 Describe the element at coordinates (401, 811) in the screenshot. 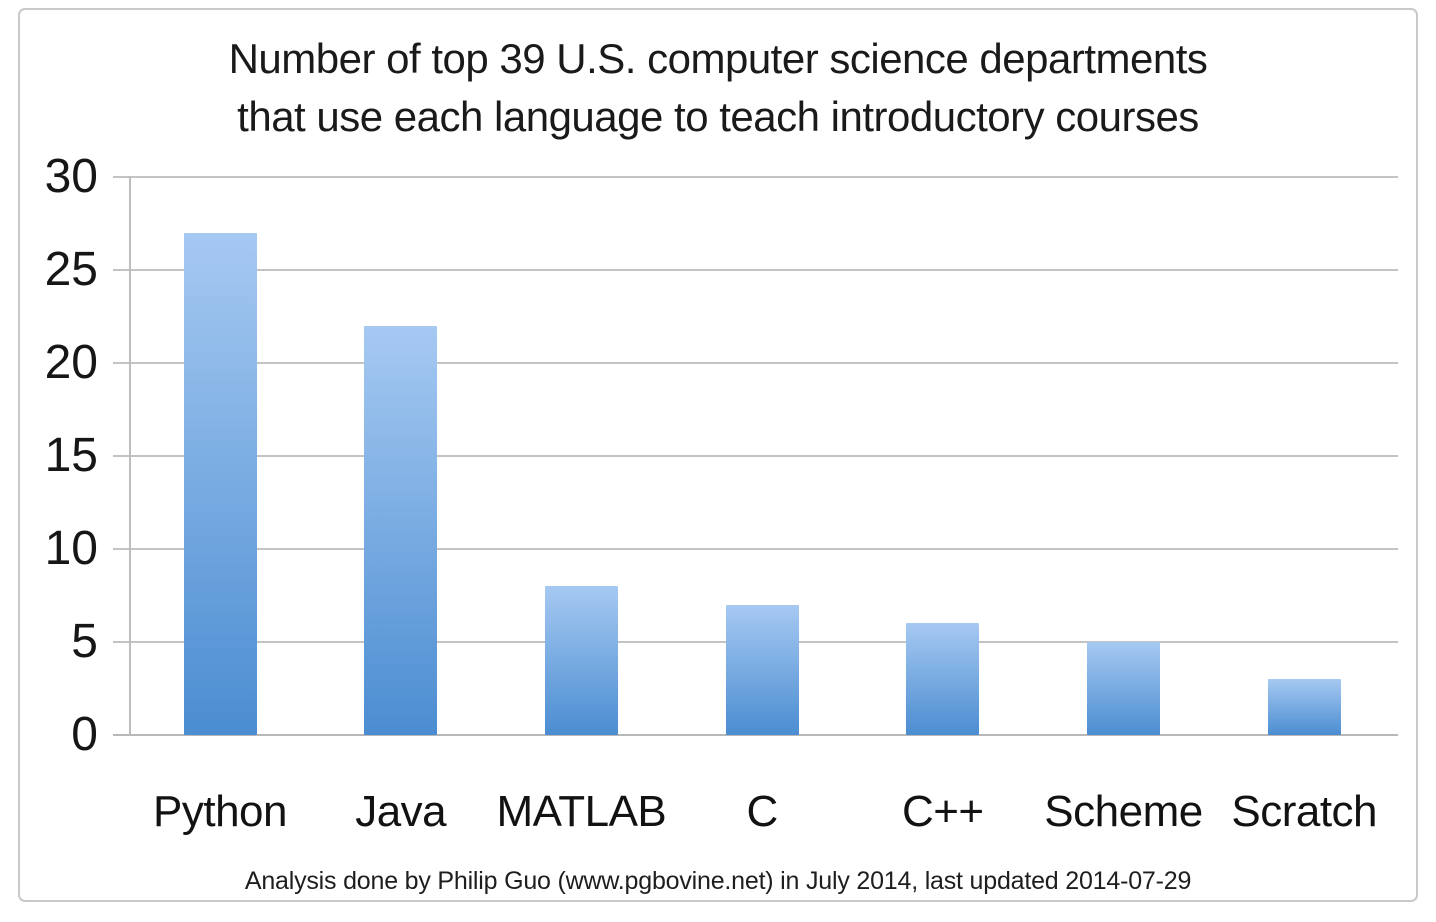

I see `x-label-java: Java` at that location.